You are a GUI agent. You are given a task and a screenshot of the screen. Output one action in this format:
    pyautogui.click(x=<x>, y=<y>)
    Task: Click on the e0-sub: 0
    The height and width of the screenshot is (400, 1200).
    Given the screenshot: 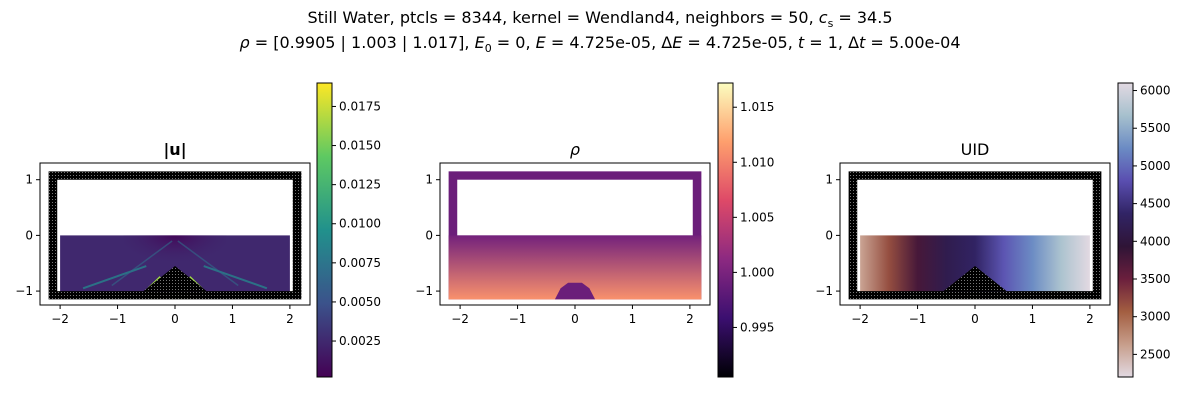 What is the action you would take?
    pyautogui.click(x=488, y=49)
    